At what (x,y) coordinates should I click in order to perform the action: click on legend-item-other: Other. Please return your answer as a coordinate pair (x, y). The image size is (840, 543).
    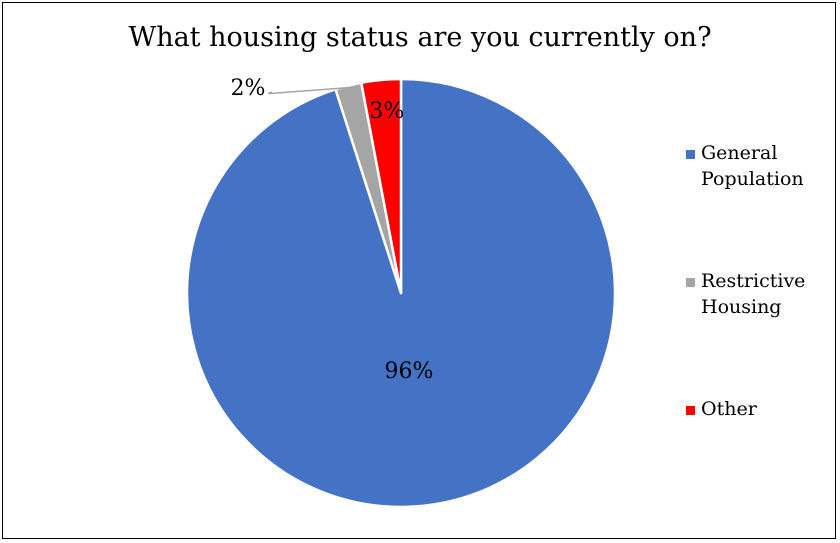
    Looking at the image, I should click on (721, 409).